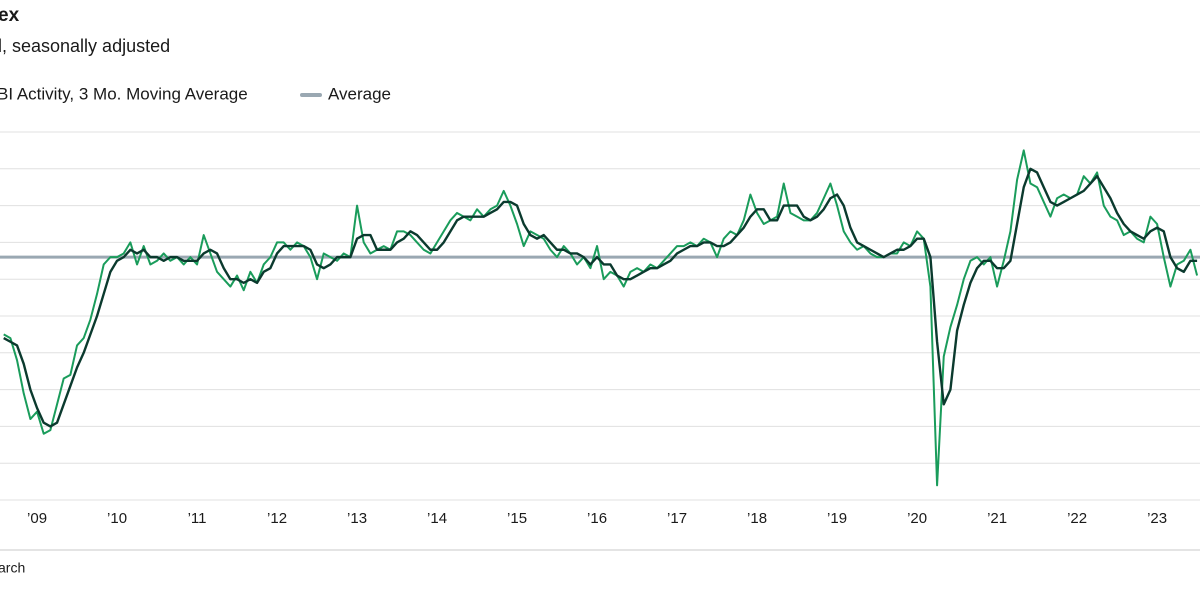  I want to click on x-tick-label: ’15, so click(517, 518).